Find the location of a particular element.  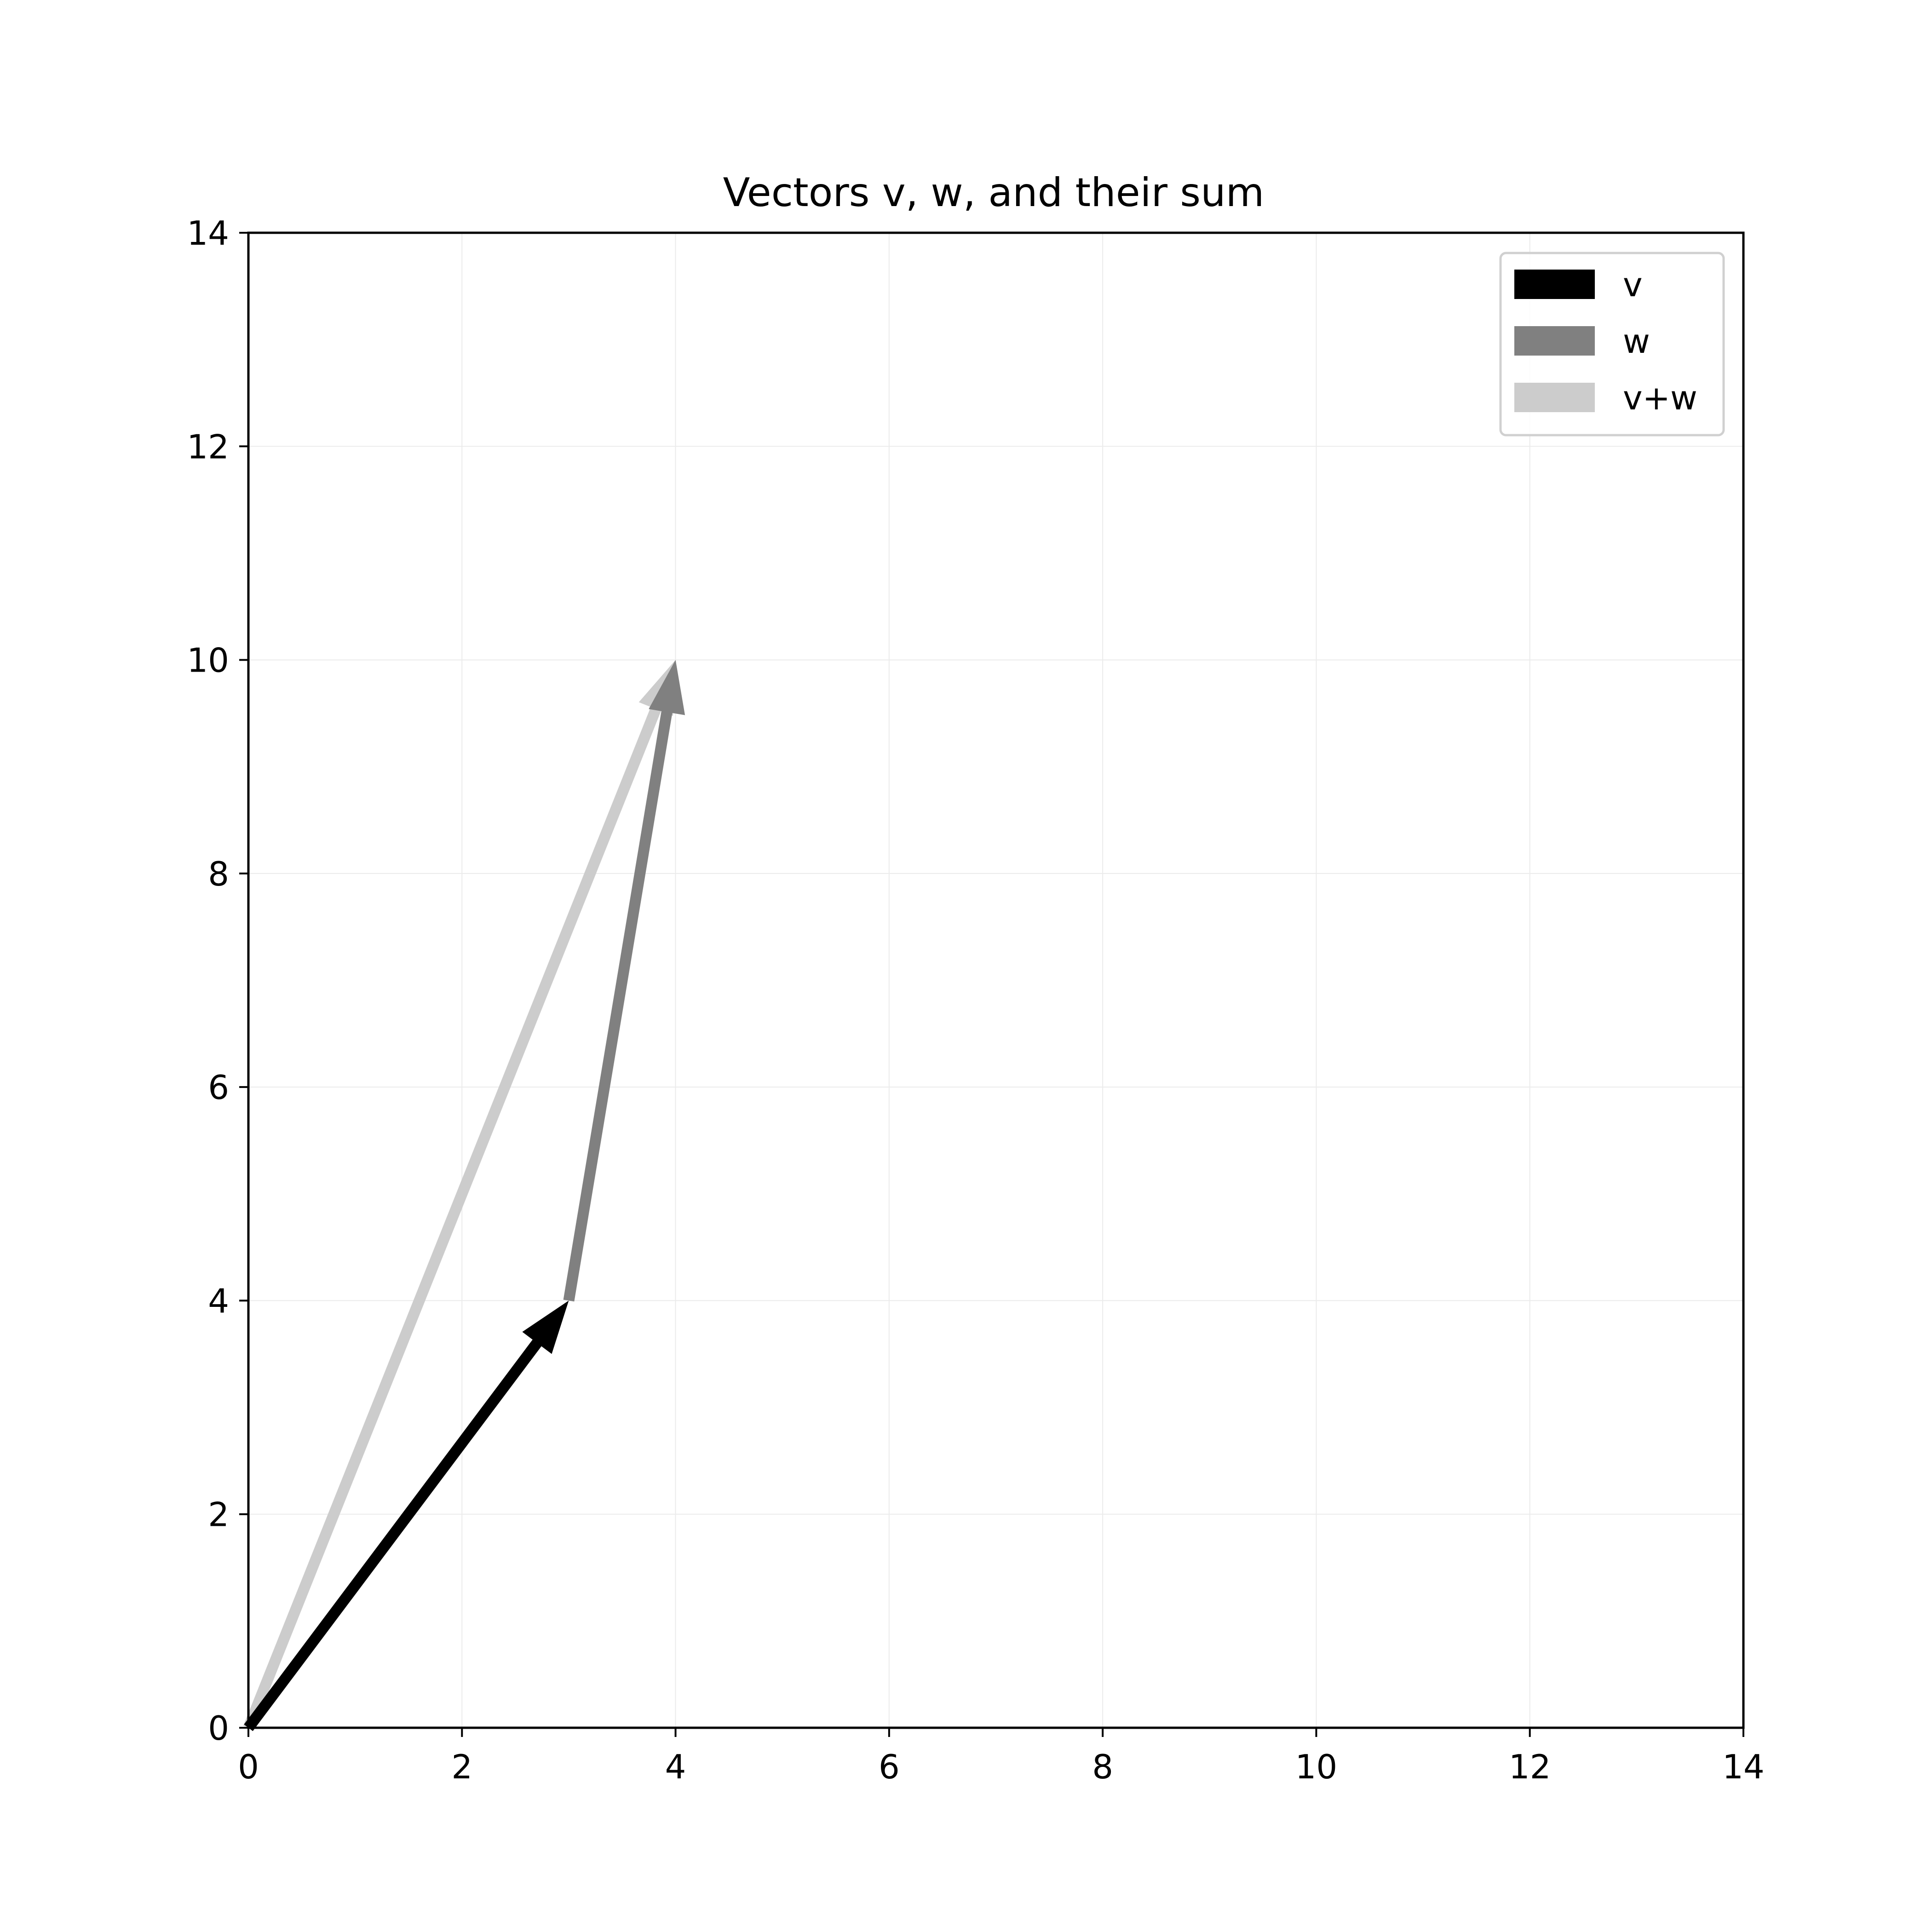

x-tick-label: 14 is located at coordinates (1743, 1767).